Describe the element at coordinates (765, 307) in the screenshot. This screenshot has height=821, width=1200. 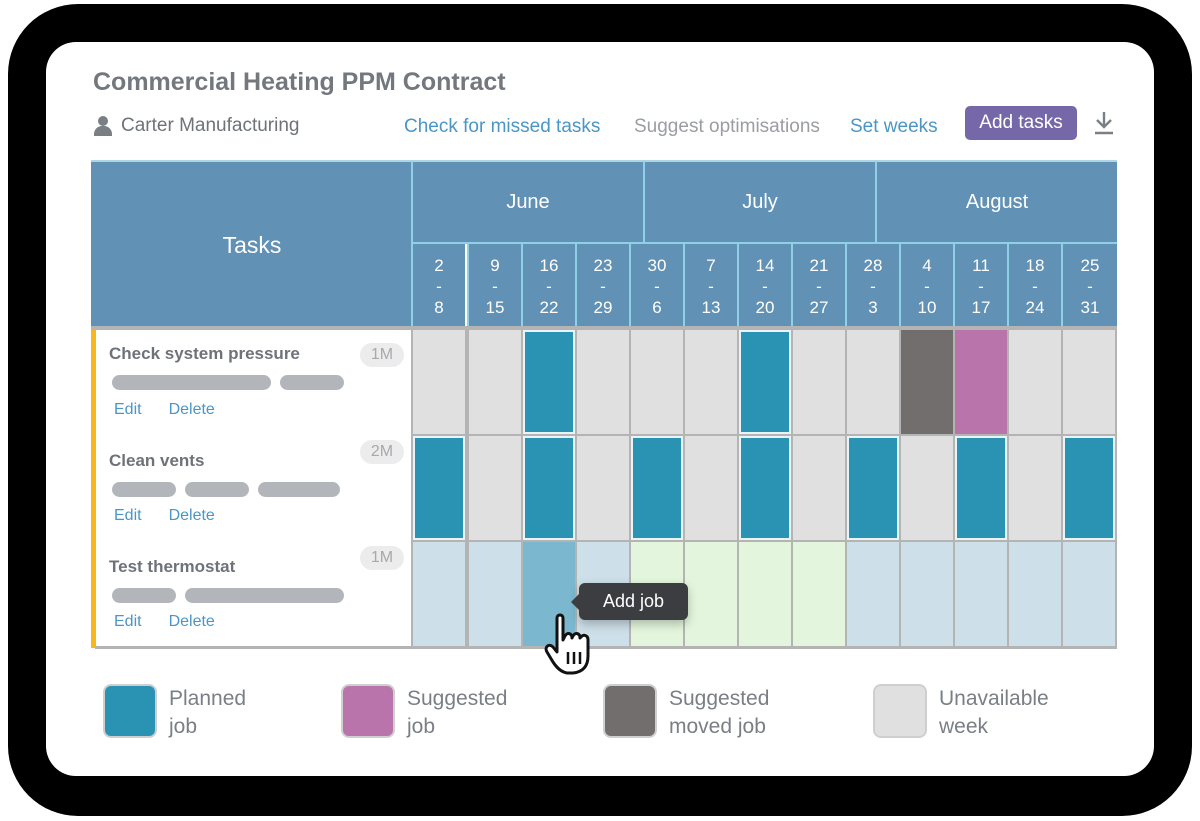
I see `week-end: 20` at that location.